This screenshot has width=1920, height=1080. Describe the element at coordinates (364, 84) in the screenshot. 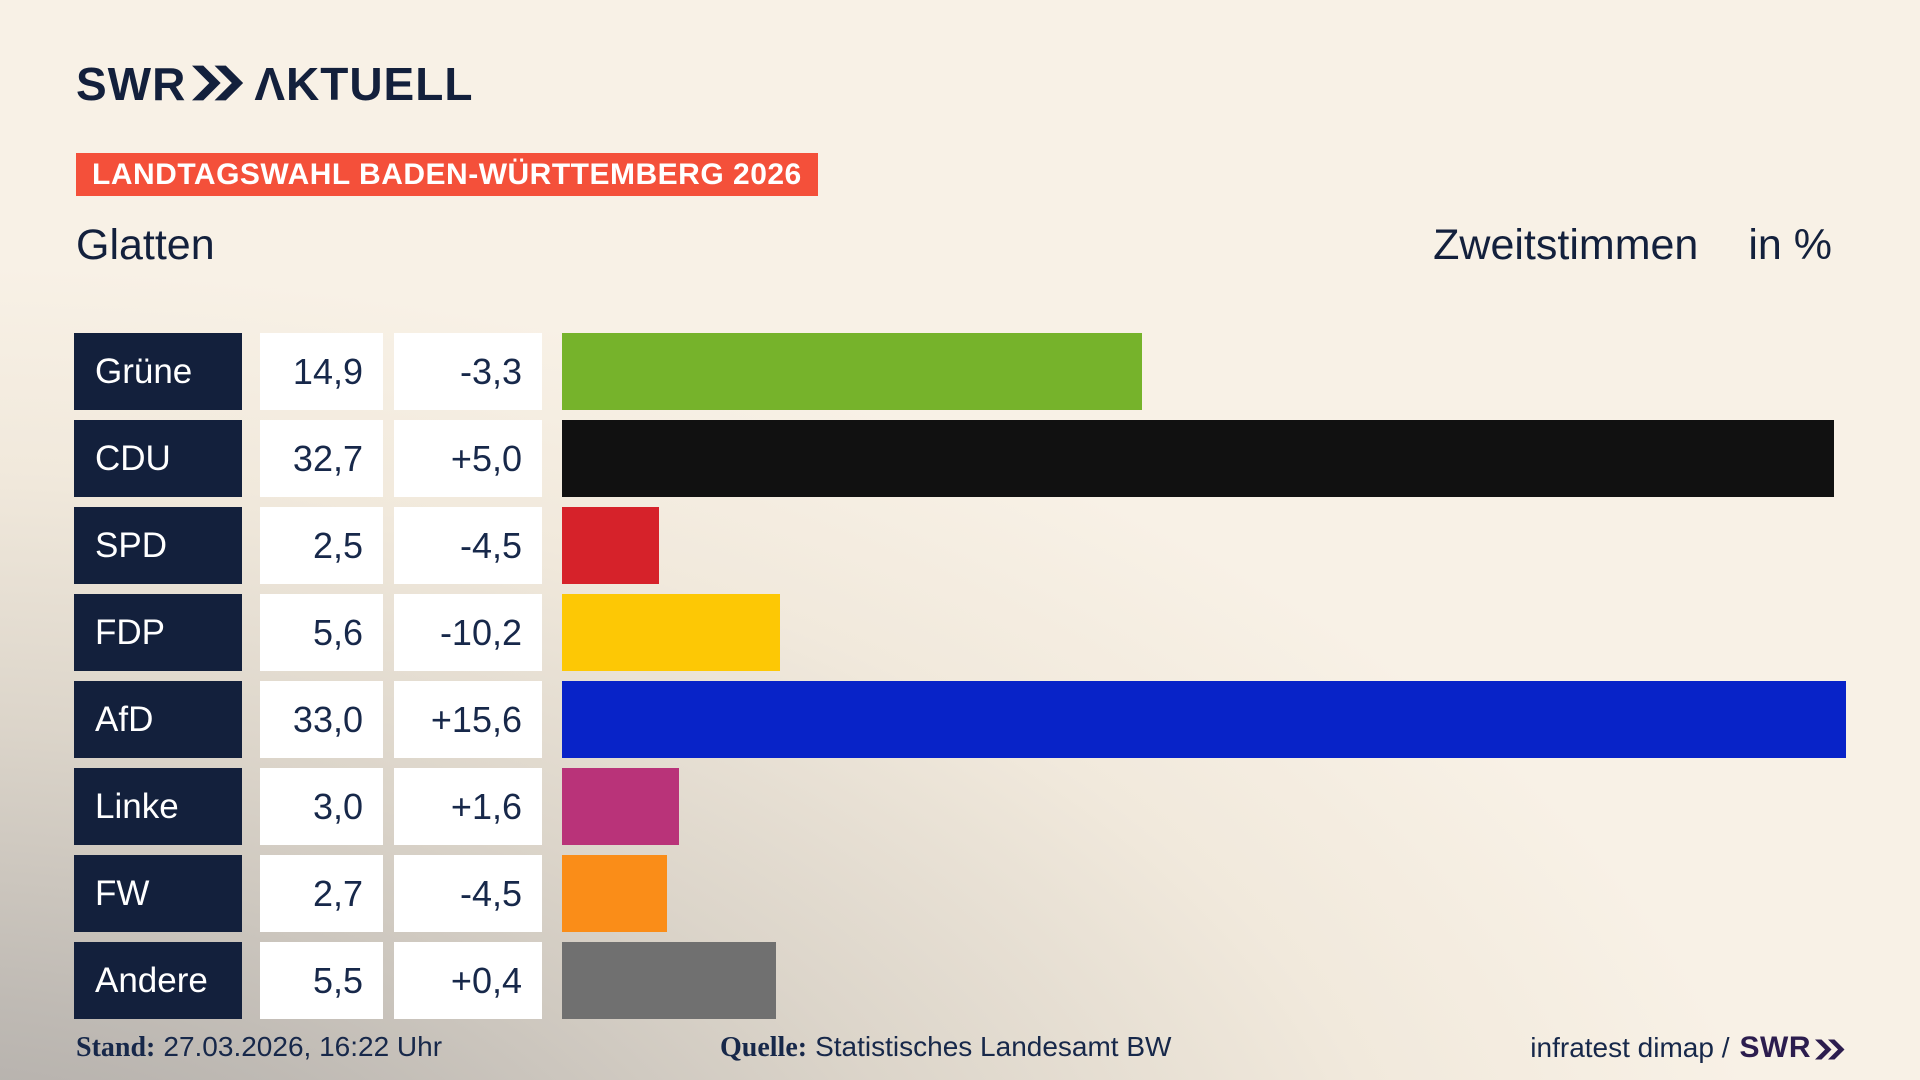

I see `aktuell-logo-text: ΛKTUELL` at that location.